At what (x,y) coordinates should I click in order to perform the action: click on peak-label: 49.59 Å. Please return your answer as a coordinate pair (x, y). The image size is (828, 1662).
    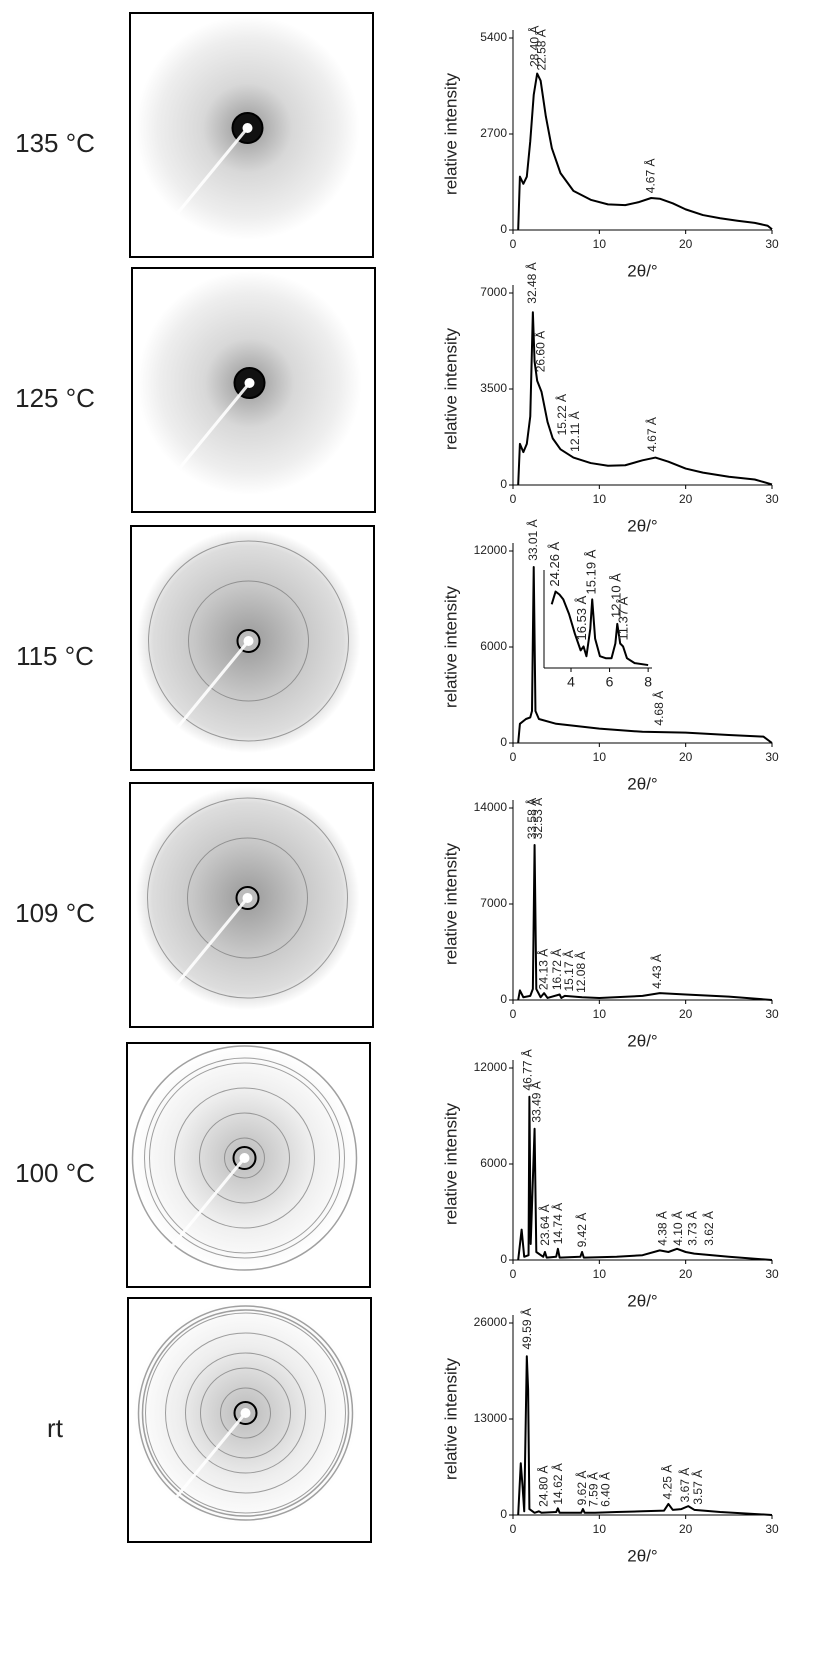
    Looking at the image, I should click on (526, 1328).